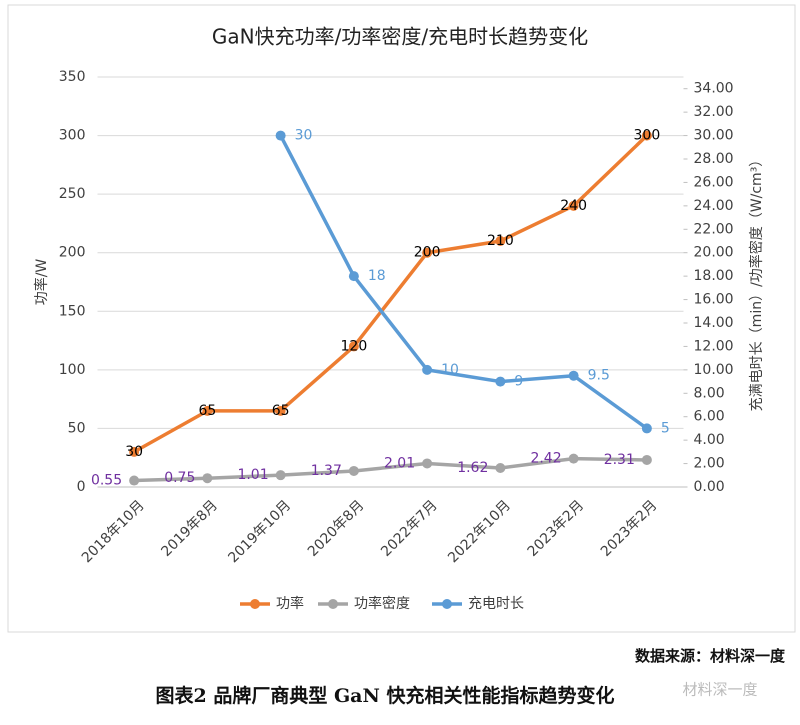 Image resolution: width=800 pixels, height=725 pixels. What do you see at coordinates (756, 282) in the screenshot?
I see `y2-axis-title: 充满电时长（min）/功率密度（W/cm³）` at bounding box center [756, 282].